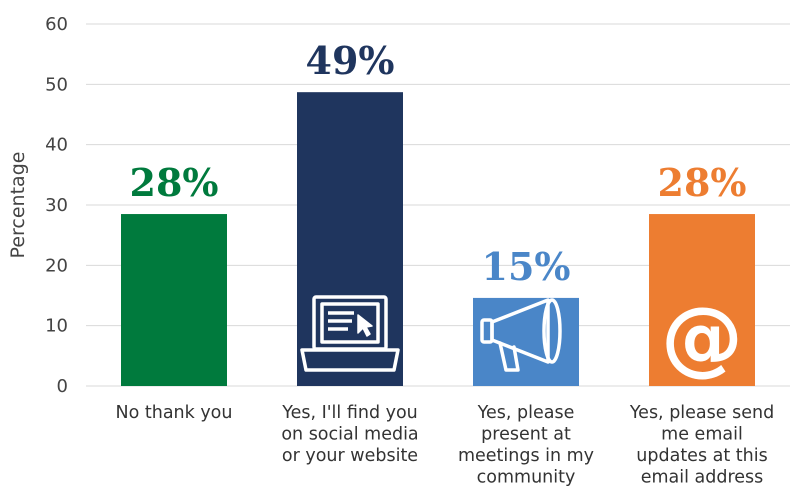 The width and height of the screenshot is (800, 492). Describe the element at coordinates (56, 145) in the screenshot. I see `y-tick-label-40: 40` at that location.